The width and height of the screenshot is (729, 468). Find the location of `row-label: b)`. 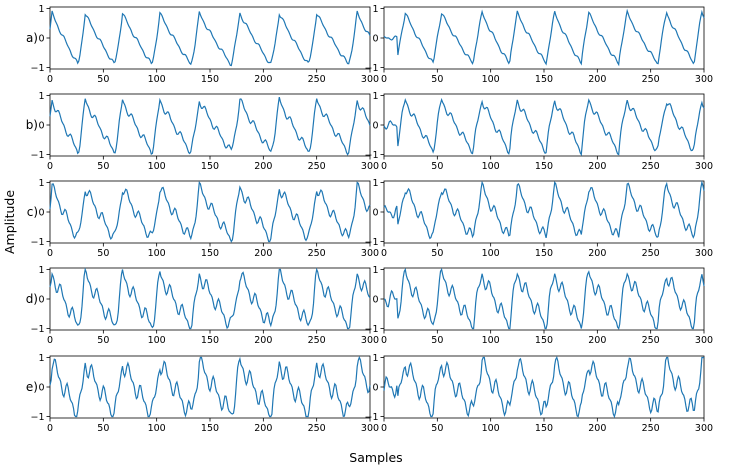

row-label: b) is located at coordinates (32, 125).